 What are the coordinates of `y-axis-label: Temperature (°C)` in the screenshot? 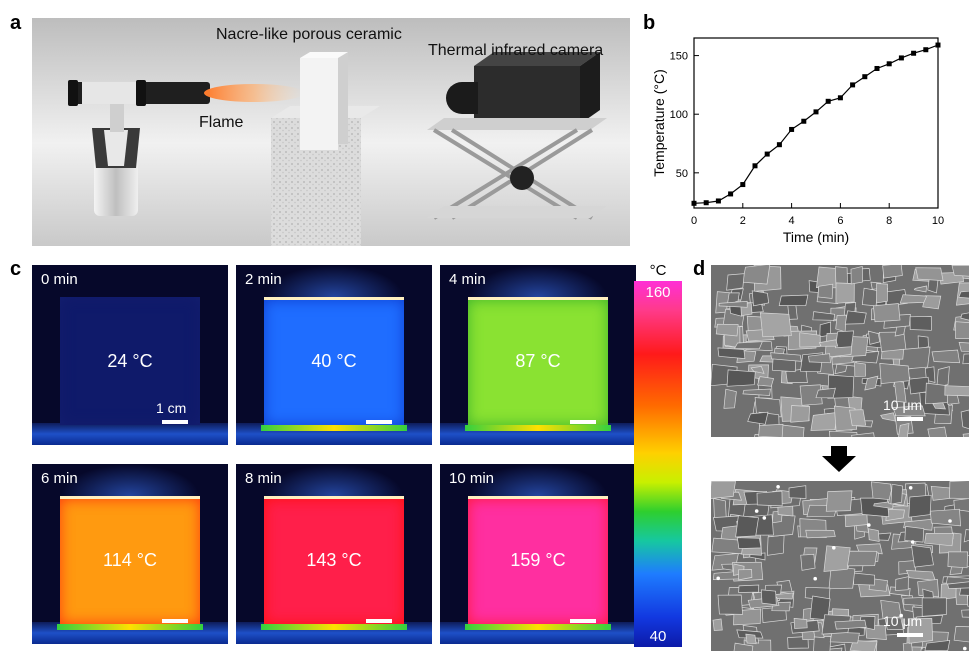 It's located at (659, 123).